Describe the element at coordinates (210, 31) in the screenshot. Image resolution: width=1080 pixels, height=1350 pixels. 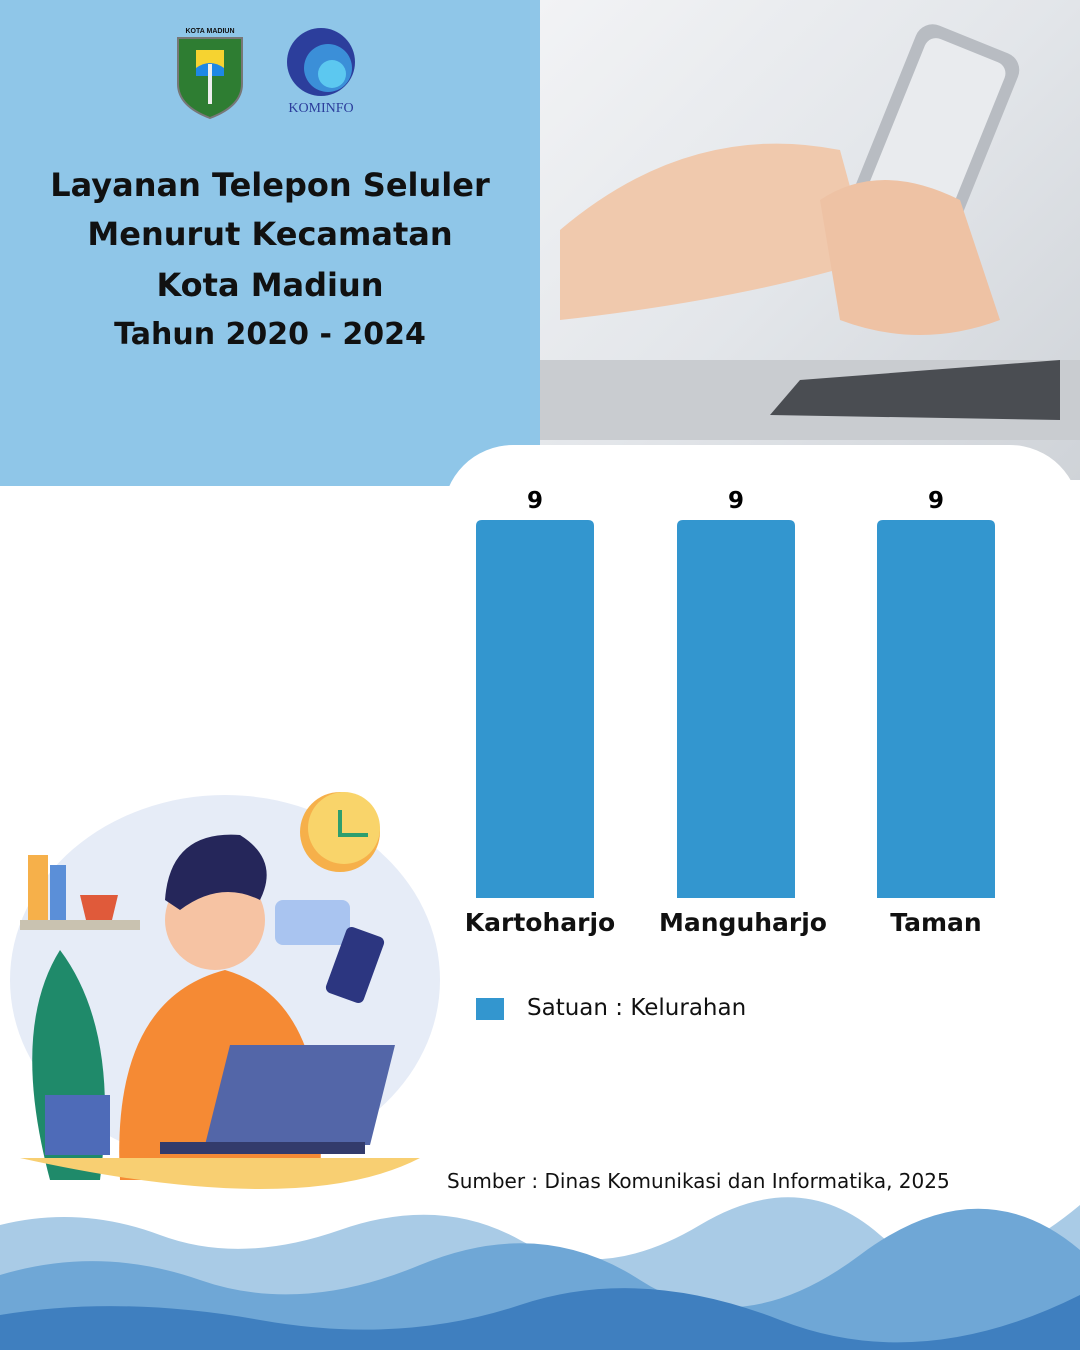
I see `svg-text: KOTA MADIUN` at that location.